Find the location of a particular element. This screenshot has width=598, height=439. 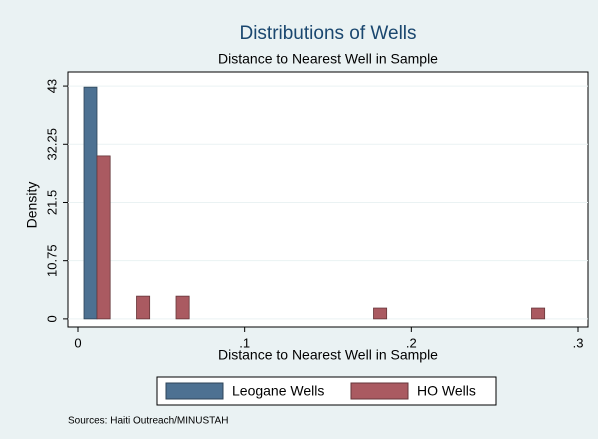

x-axis-label: Distance to Nearest Well in Sample is located at coordinates (328, 355).